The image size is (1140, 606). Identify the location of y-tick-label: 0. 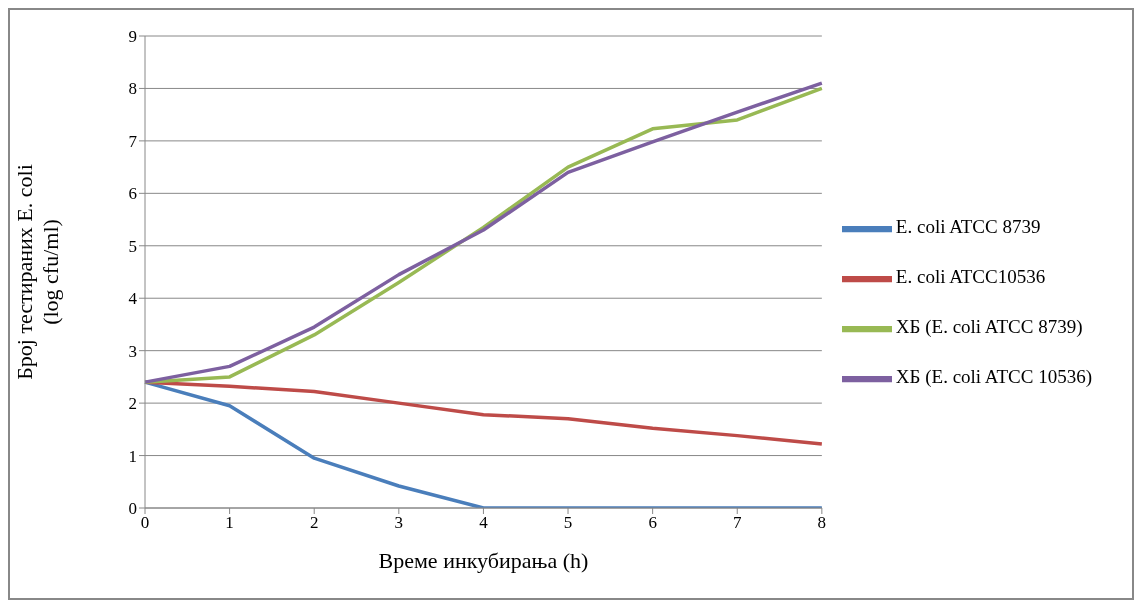
(132, 509).